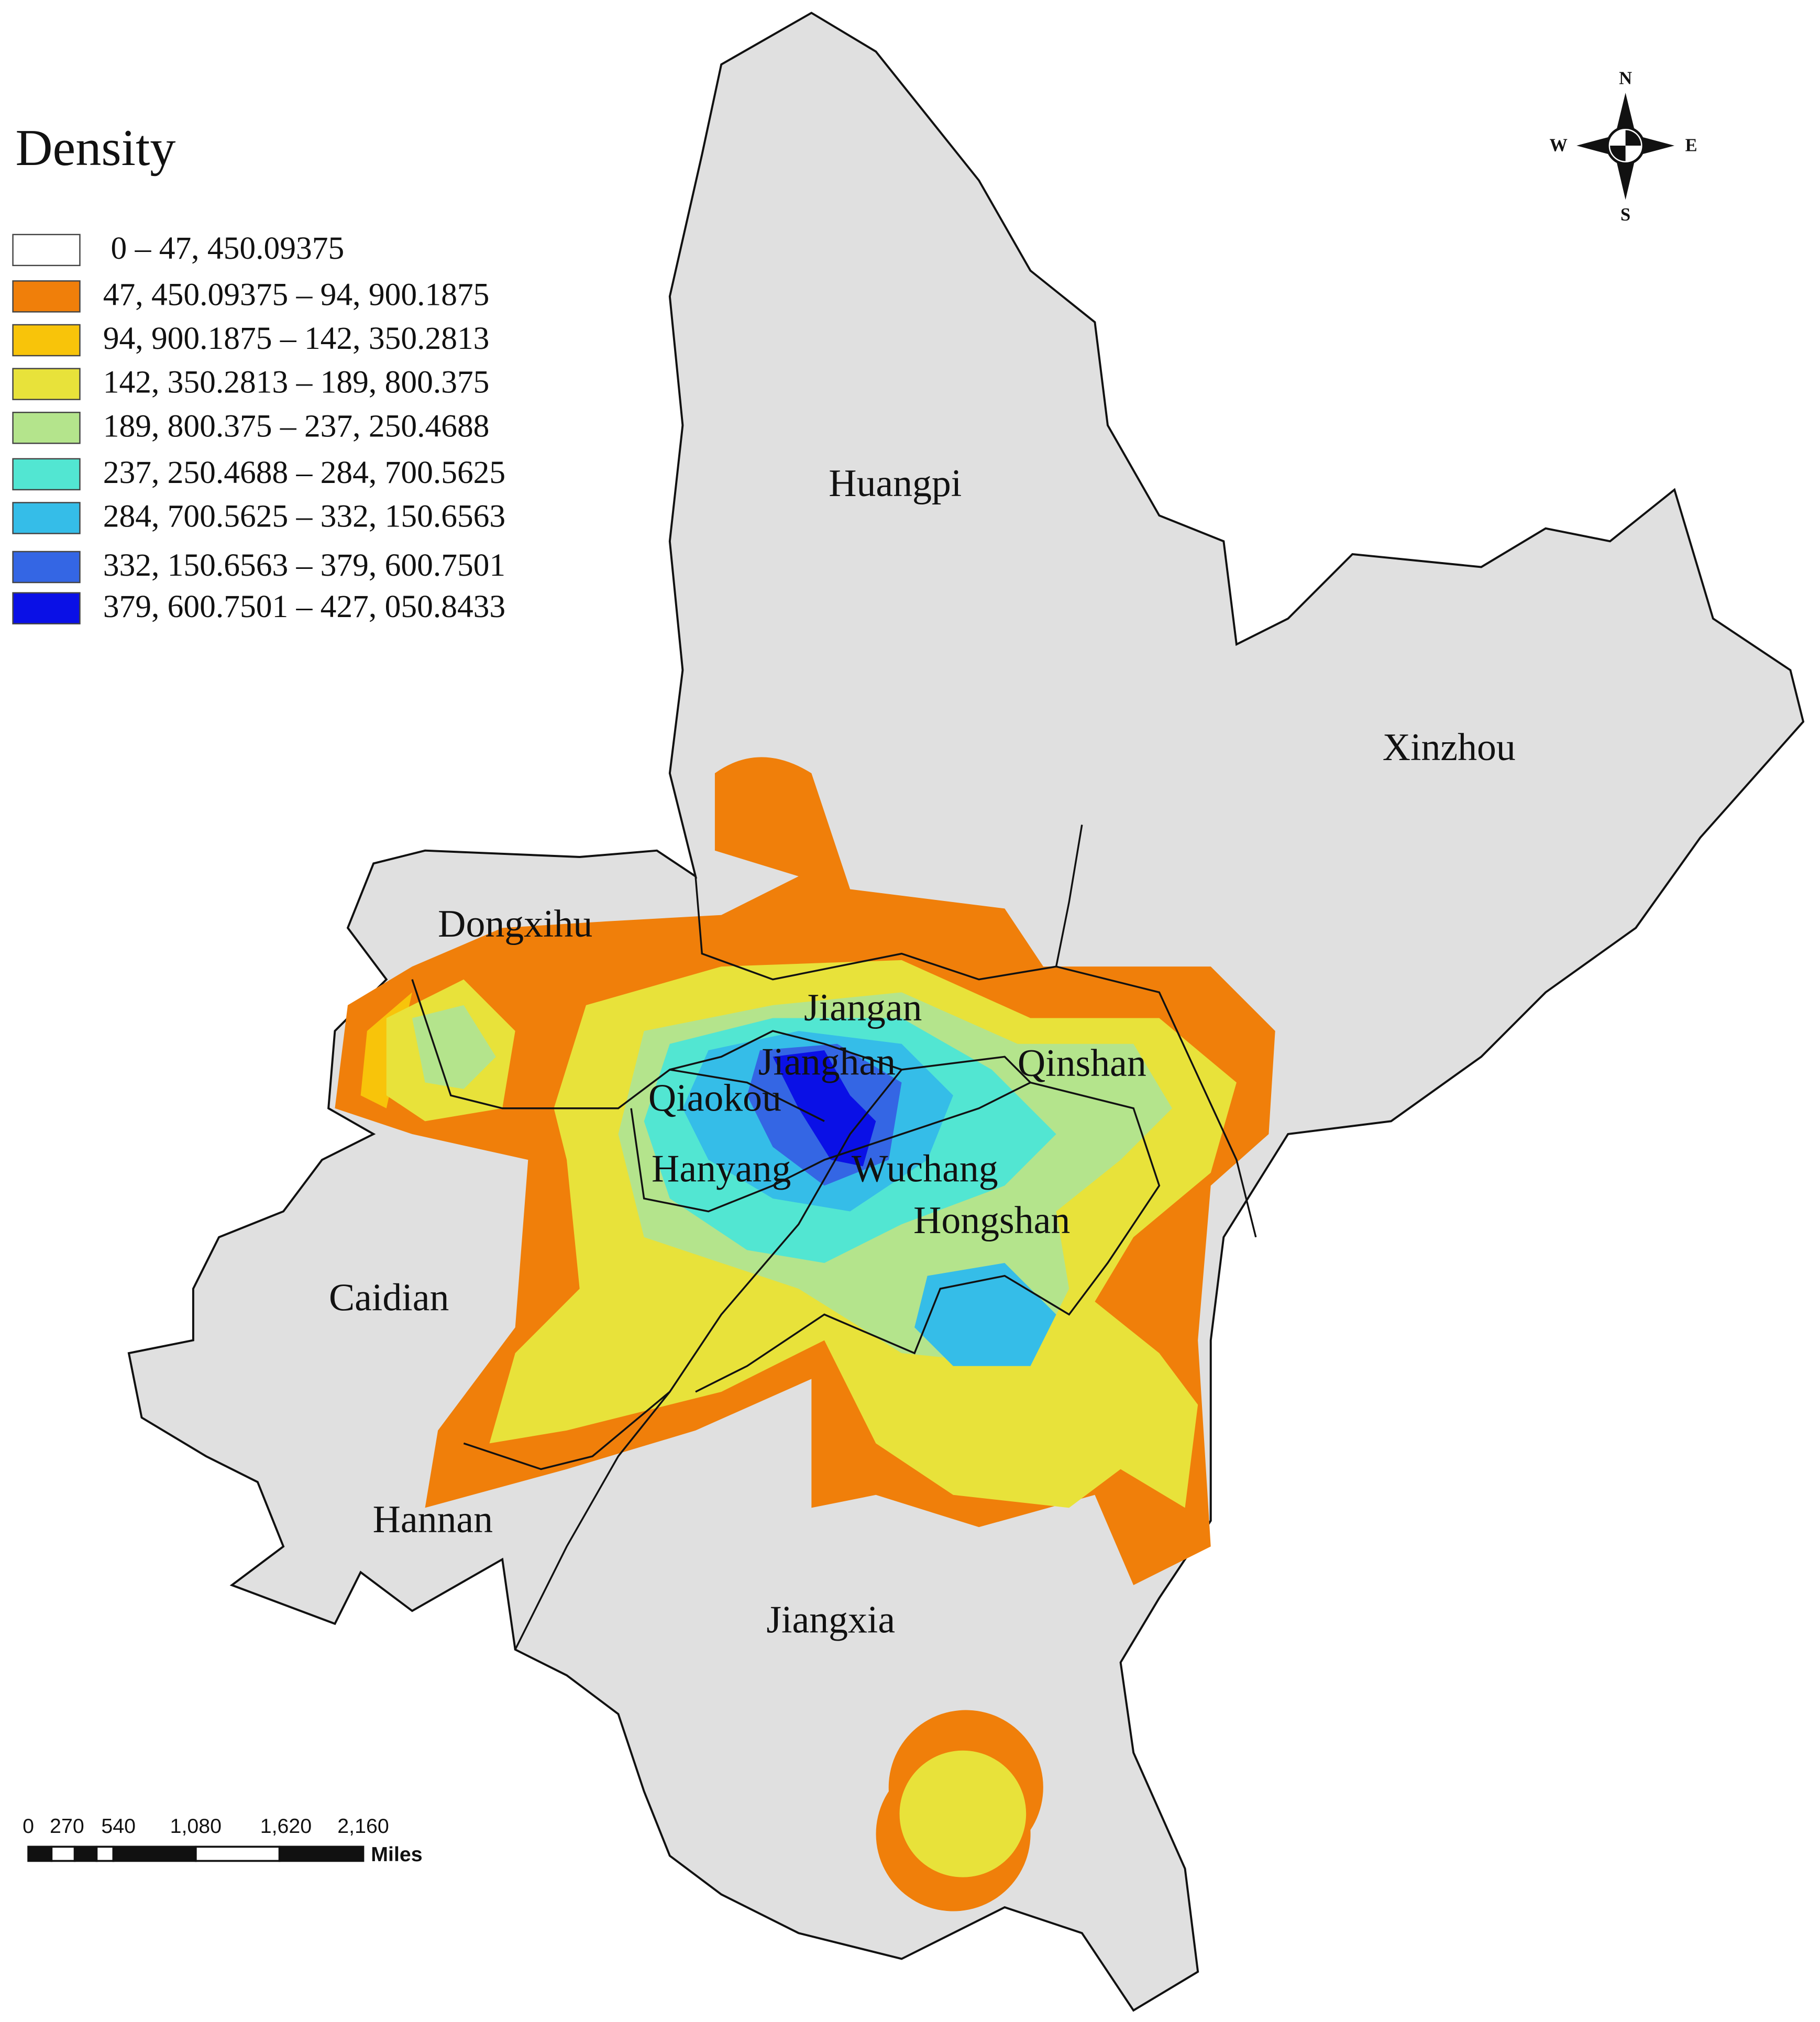 The height and width of the screenshot is (2022, 1820). What do you see at coordinates (715, 1097) in the screenshot?
I see `district-label: Qiaokou` at bounding box center [715, 1097].